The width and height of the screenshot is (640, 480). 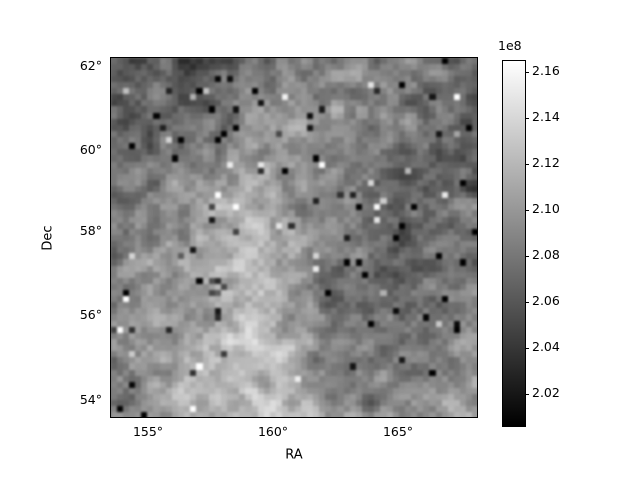 What do you see at coordinates (527, 211) in the screenshot?
I see `cb-tick-2.10` at bounding box center [527, 211].